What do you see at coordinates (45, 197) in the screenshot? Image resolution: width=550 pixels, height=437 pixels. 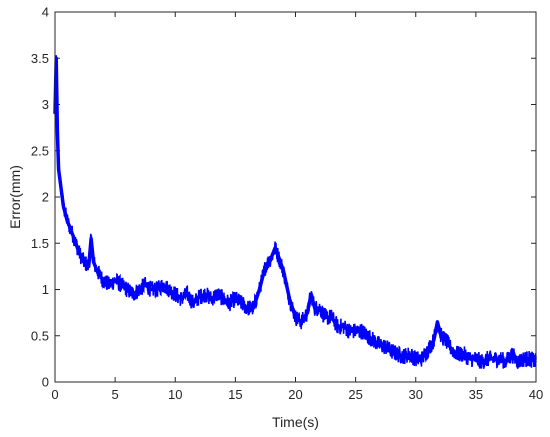 I see `y-tick-label: 2` at bounding box center [45, 197].